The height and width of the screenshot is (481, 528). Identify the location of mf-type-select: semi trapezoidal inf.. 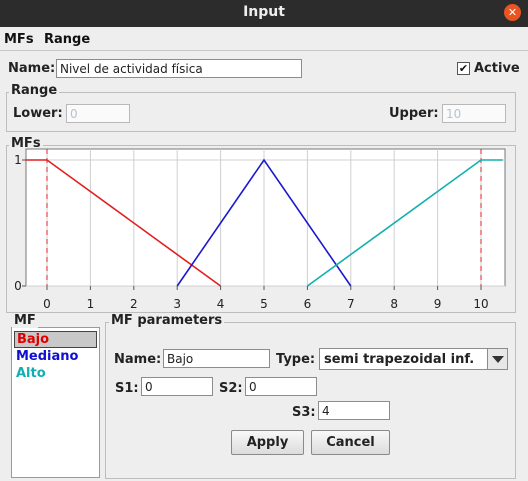
(413, 359).